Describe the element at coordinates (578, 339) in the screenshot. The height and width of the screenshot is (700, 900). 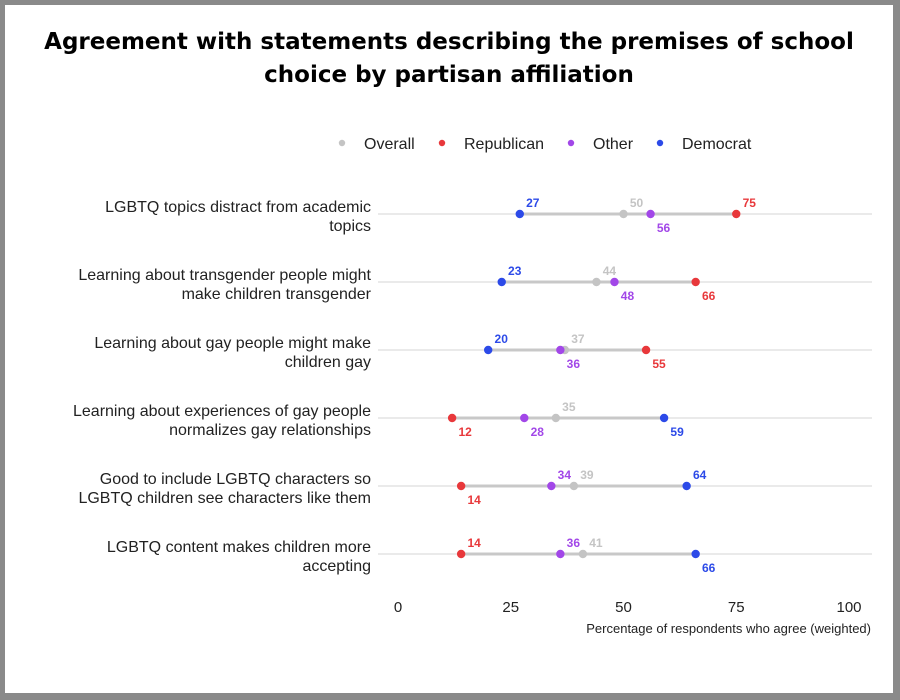
I see `data-label-overall: 37` at that location.